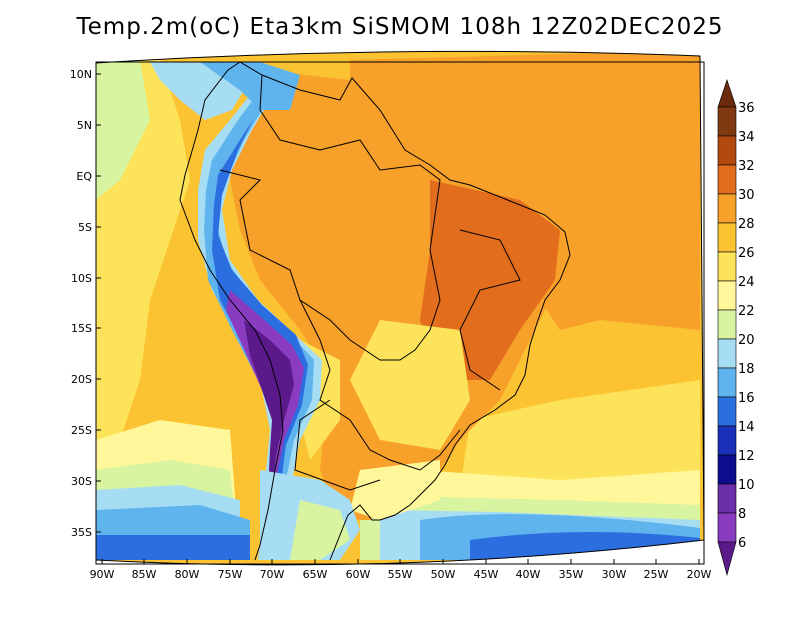 This screenshot has width=800, height=618. What do you see at coordinates (81, 328) in the screenshot?
I see `lat-label-15s: 15S` at bounding box center [81, 328].